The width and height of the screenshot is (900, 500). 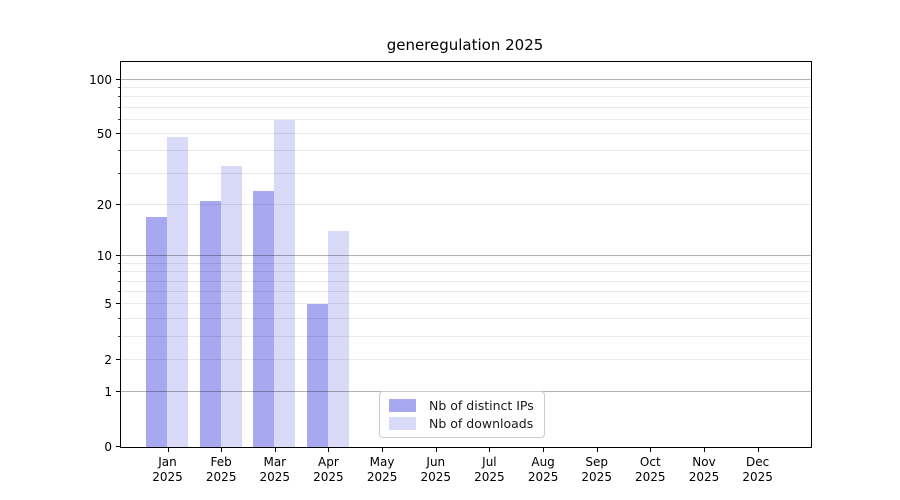 I want to click on x-tick-sep, so click(x=597, y=449).